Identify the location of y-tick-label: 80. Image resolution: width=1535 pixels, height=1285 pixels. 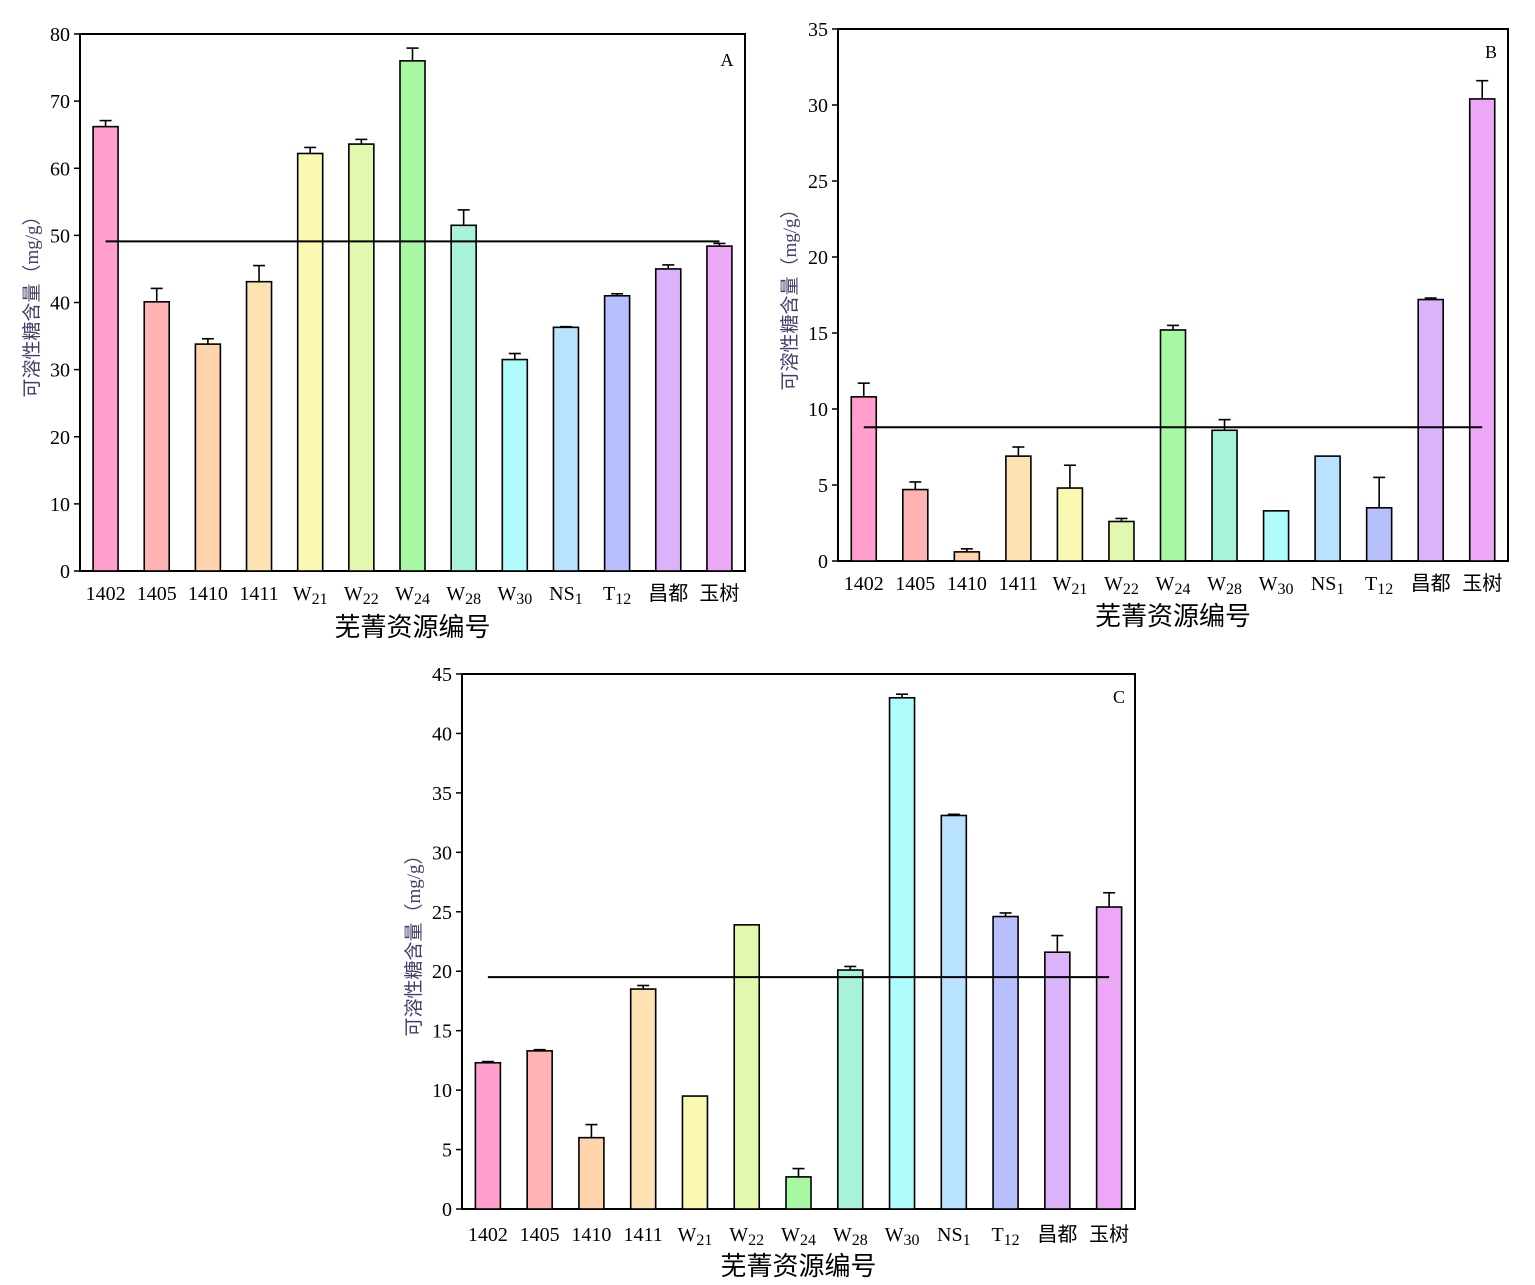
(60, 35).